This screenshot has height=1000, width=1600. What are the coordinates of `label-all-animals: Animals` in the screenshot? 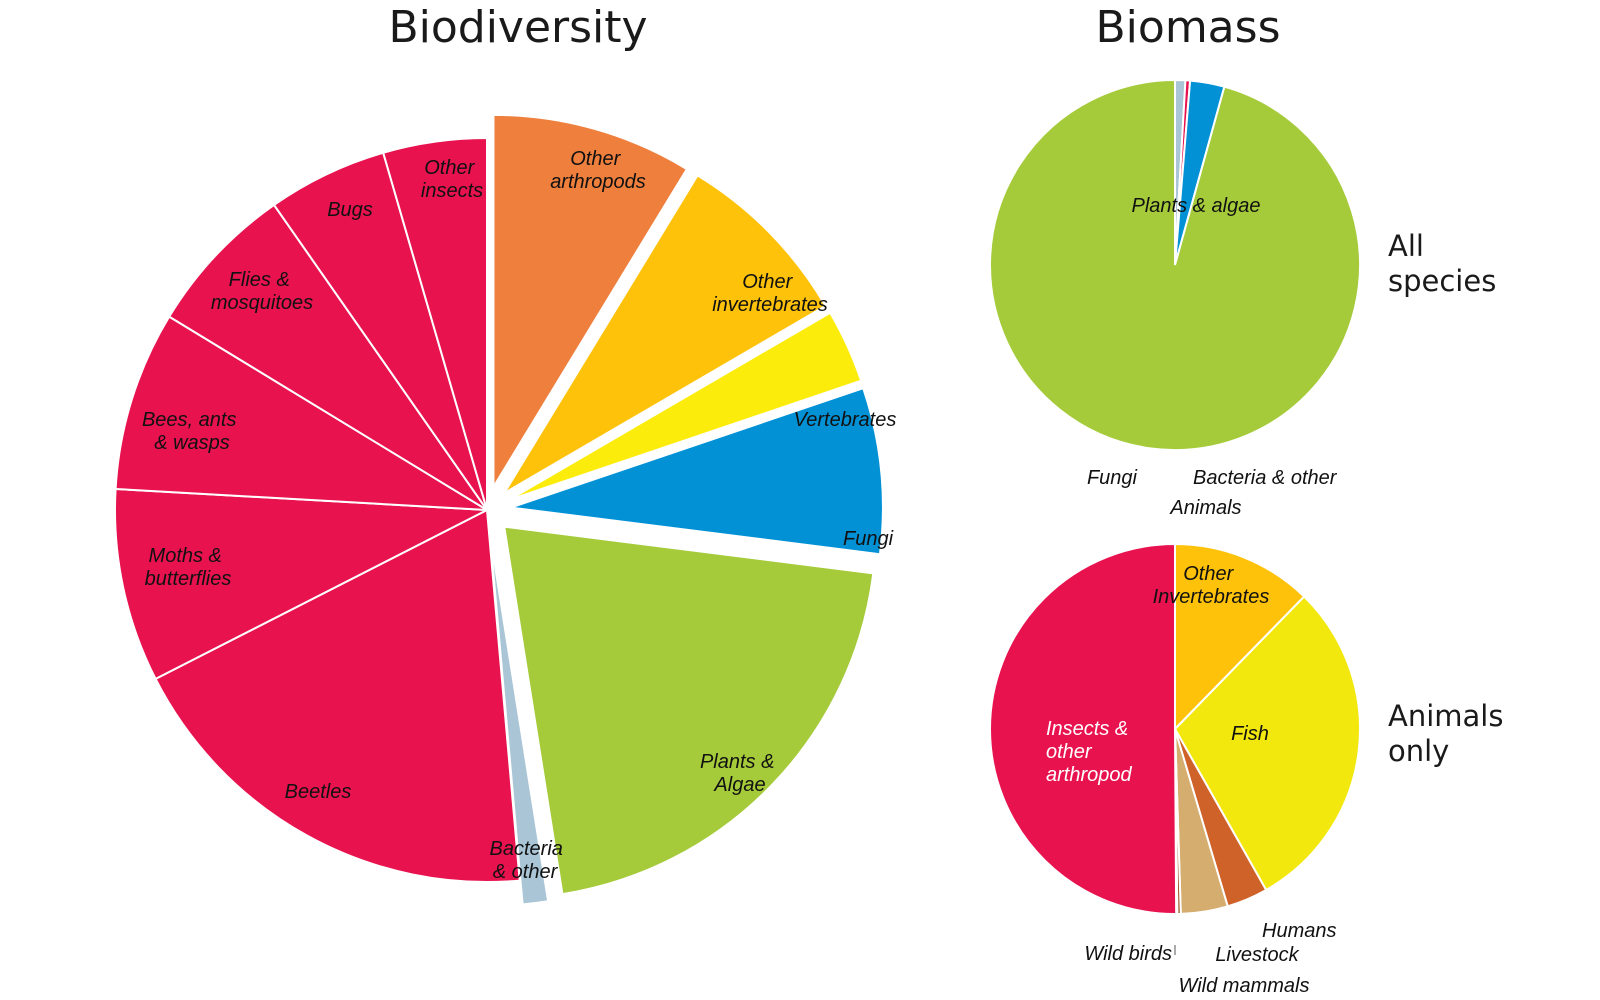 It's located at (1205, 508).